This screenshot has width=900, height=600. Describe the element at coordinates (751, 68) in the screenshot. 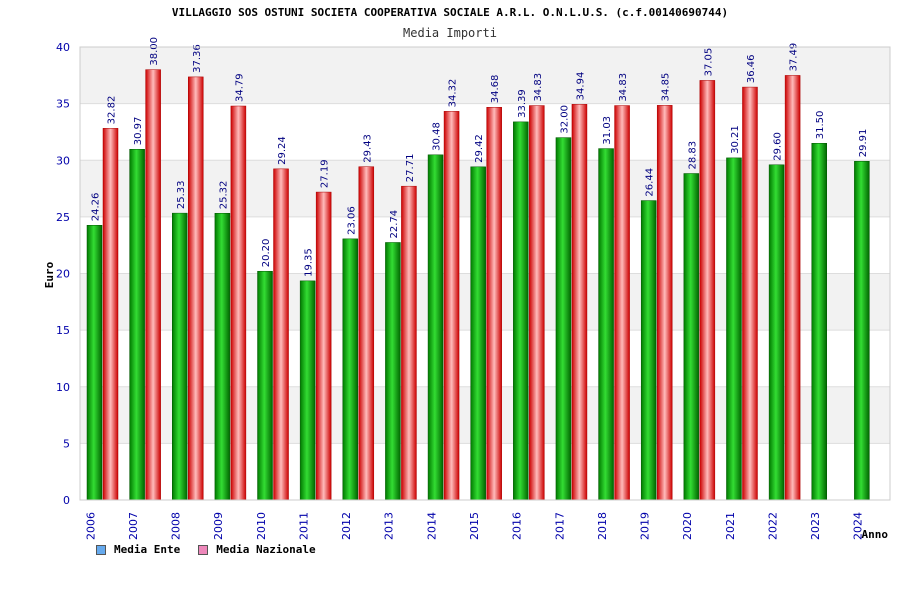

I see `data-label-media-nazionale-2021: 36.46` at that location.